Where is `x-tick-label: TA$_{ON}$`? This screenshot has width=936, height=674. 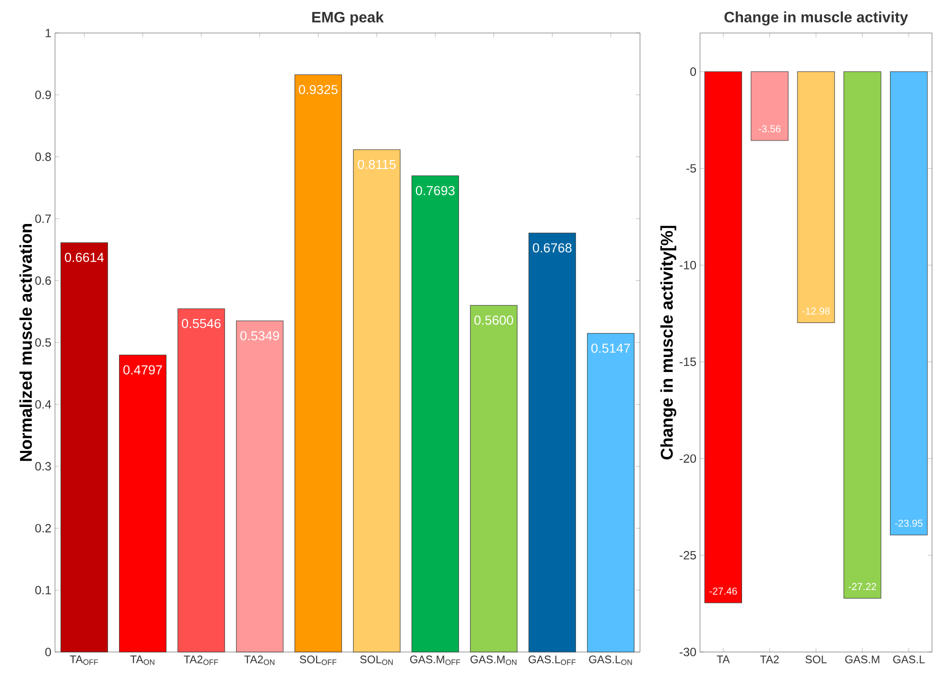 x-tick-label: TA$_{ON}$ is located at coordinates (142, 660).